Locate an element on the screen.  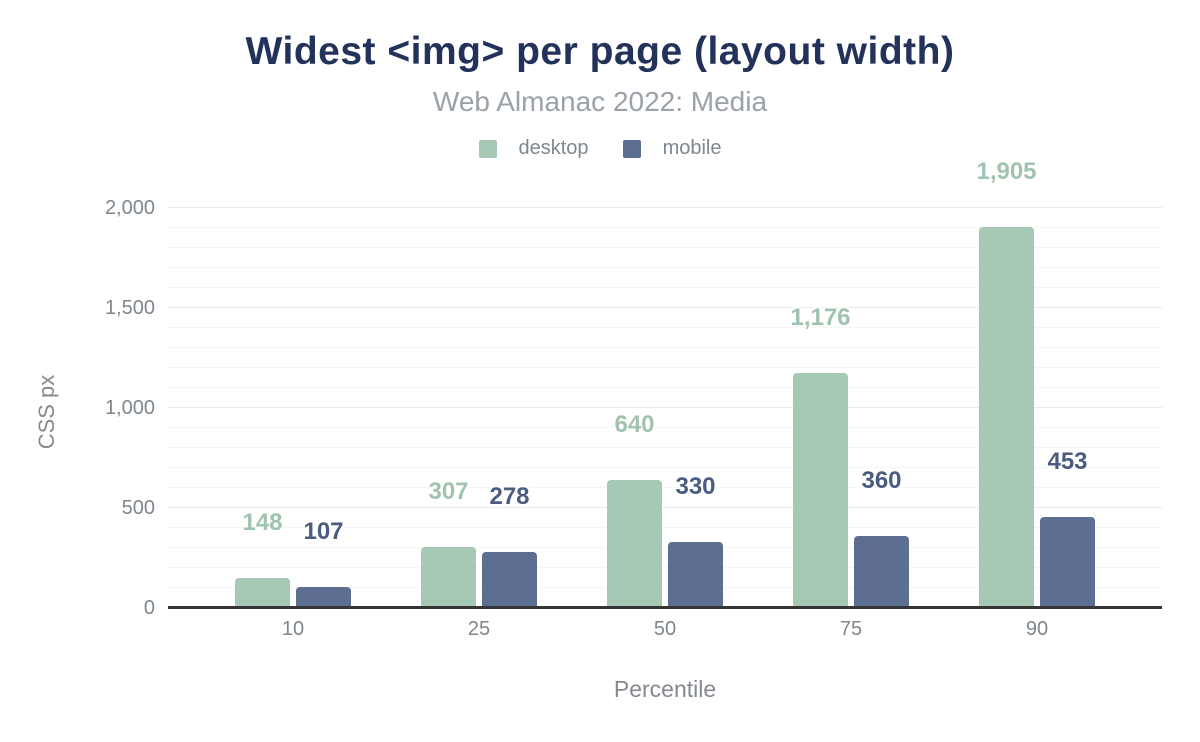
x-tick-label: 50 is located at coordinates (665, 629).